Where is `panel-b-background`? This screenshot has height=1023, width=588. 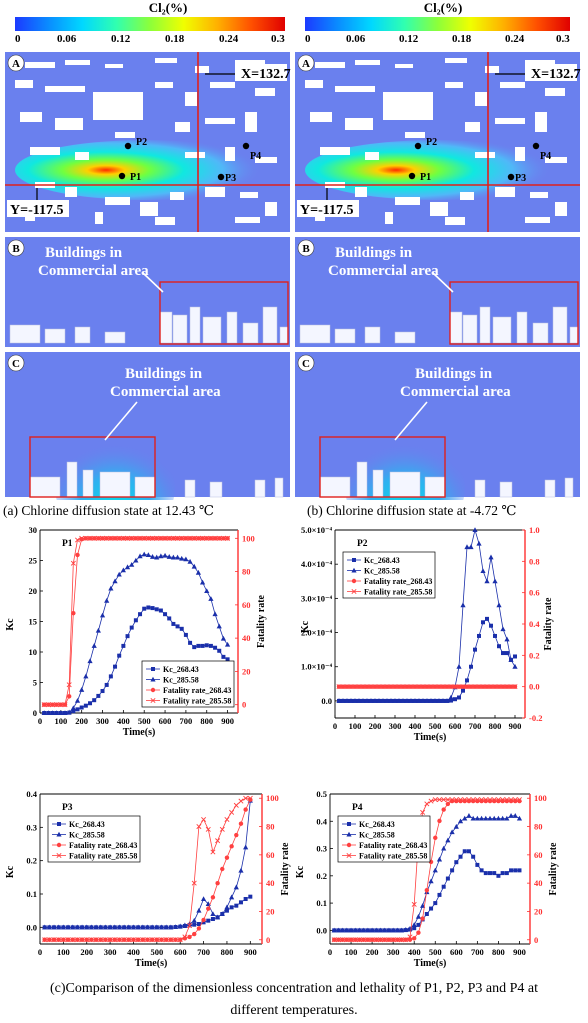 panel-b-background is located at coordinates (147, 292).